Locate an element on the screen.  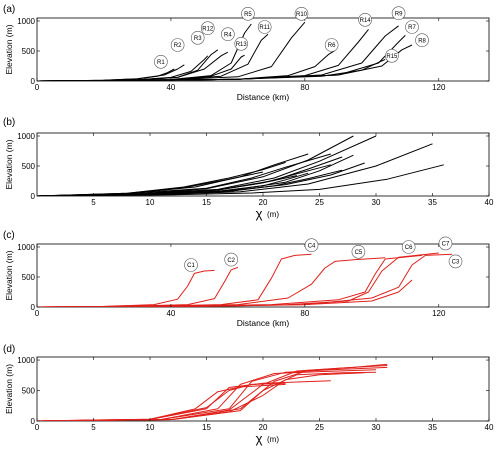
annotation-c2: C2 is located at coordinates (231, 259).